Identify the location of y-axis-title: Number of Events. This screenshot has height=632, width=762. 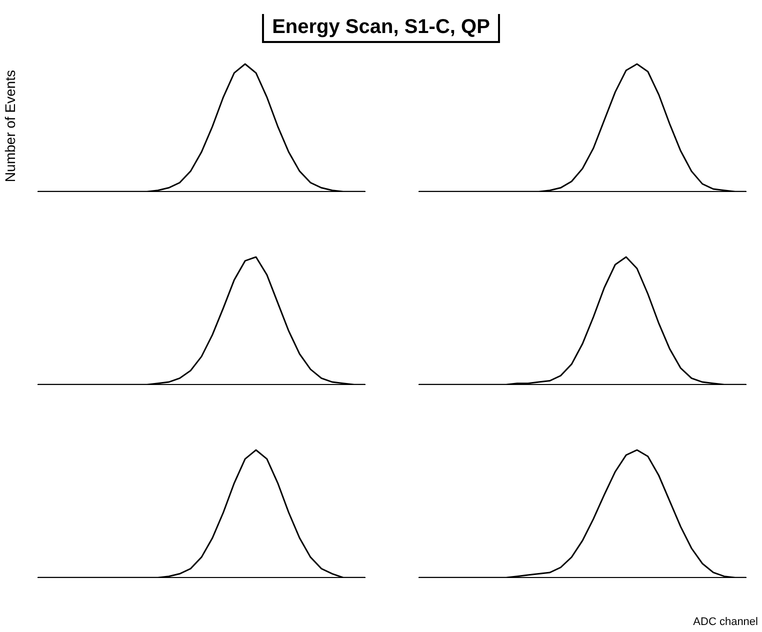
(10, 126).